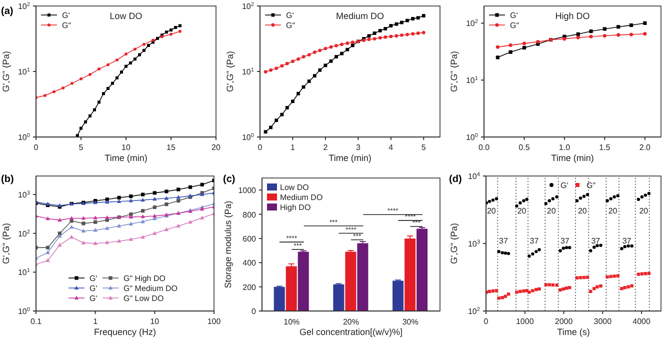 The height and width of the screenshot is (343, 671). Describe the element at coordinates (410, 322) in the screenshot. I see `x-tick-label: 30%` at that location.